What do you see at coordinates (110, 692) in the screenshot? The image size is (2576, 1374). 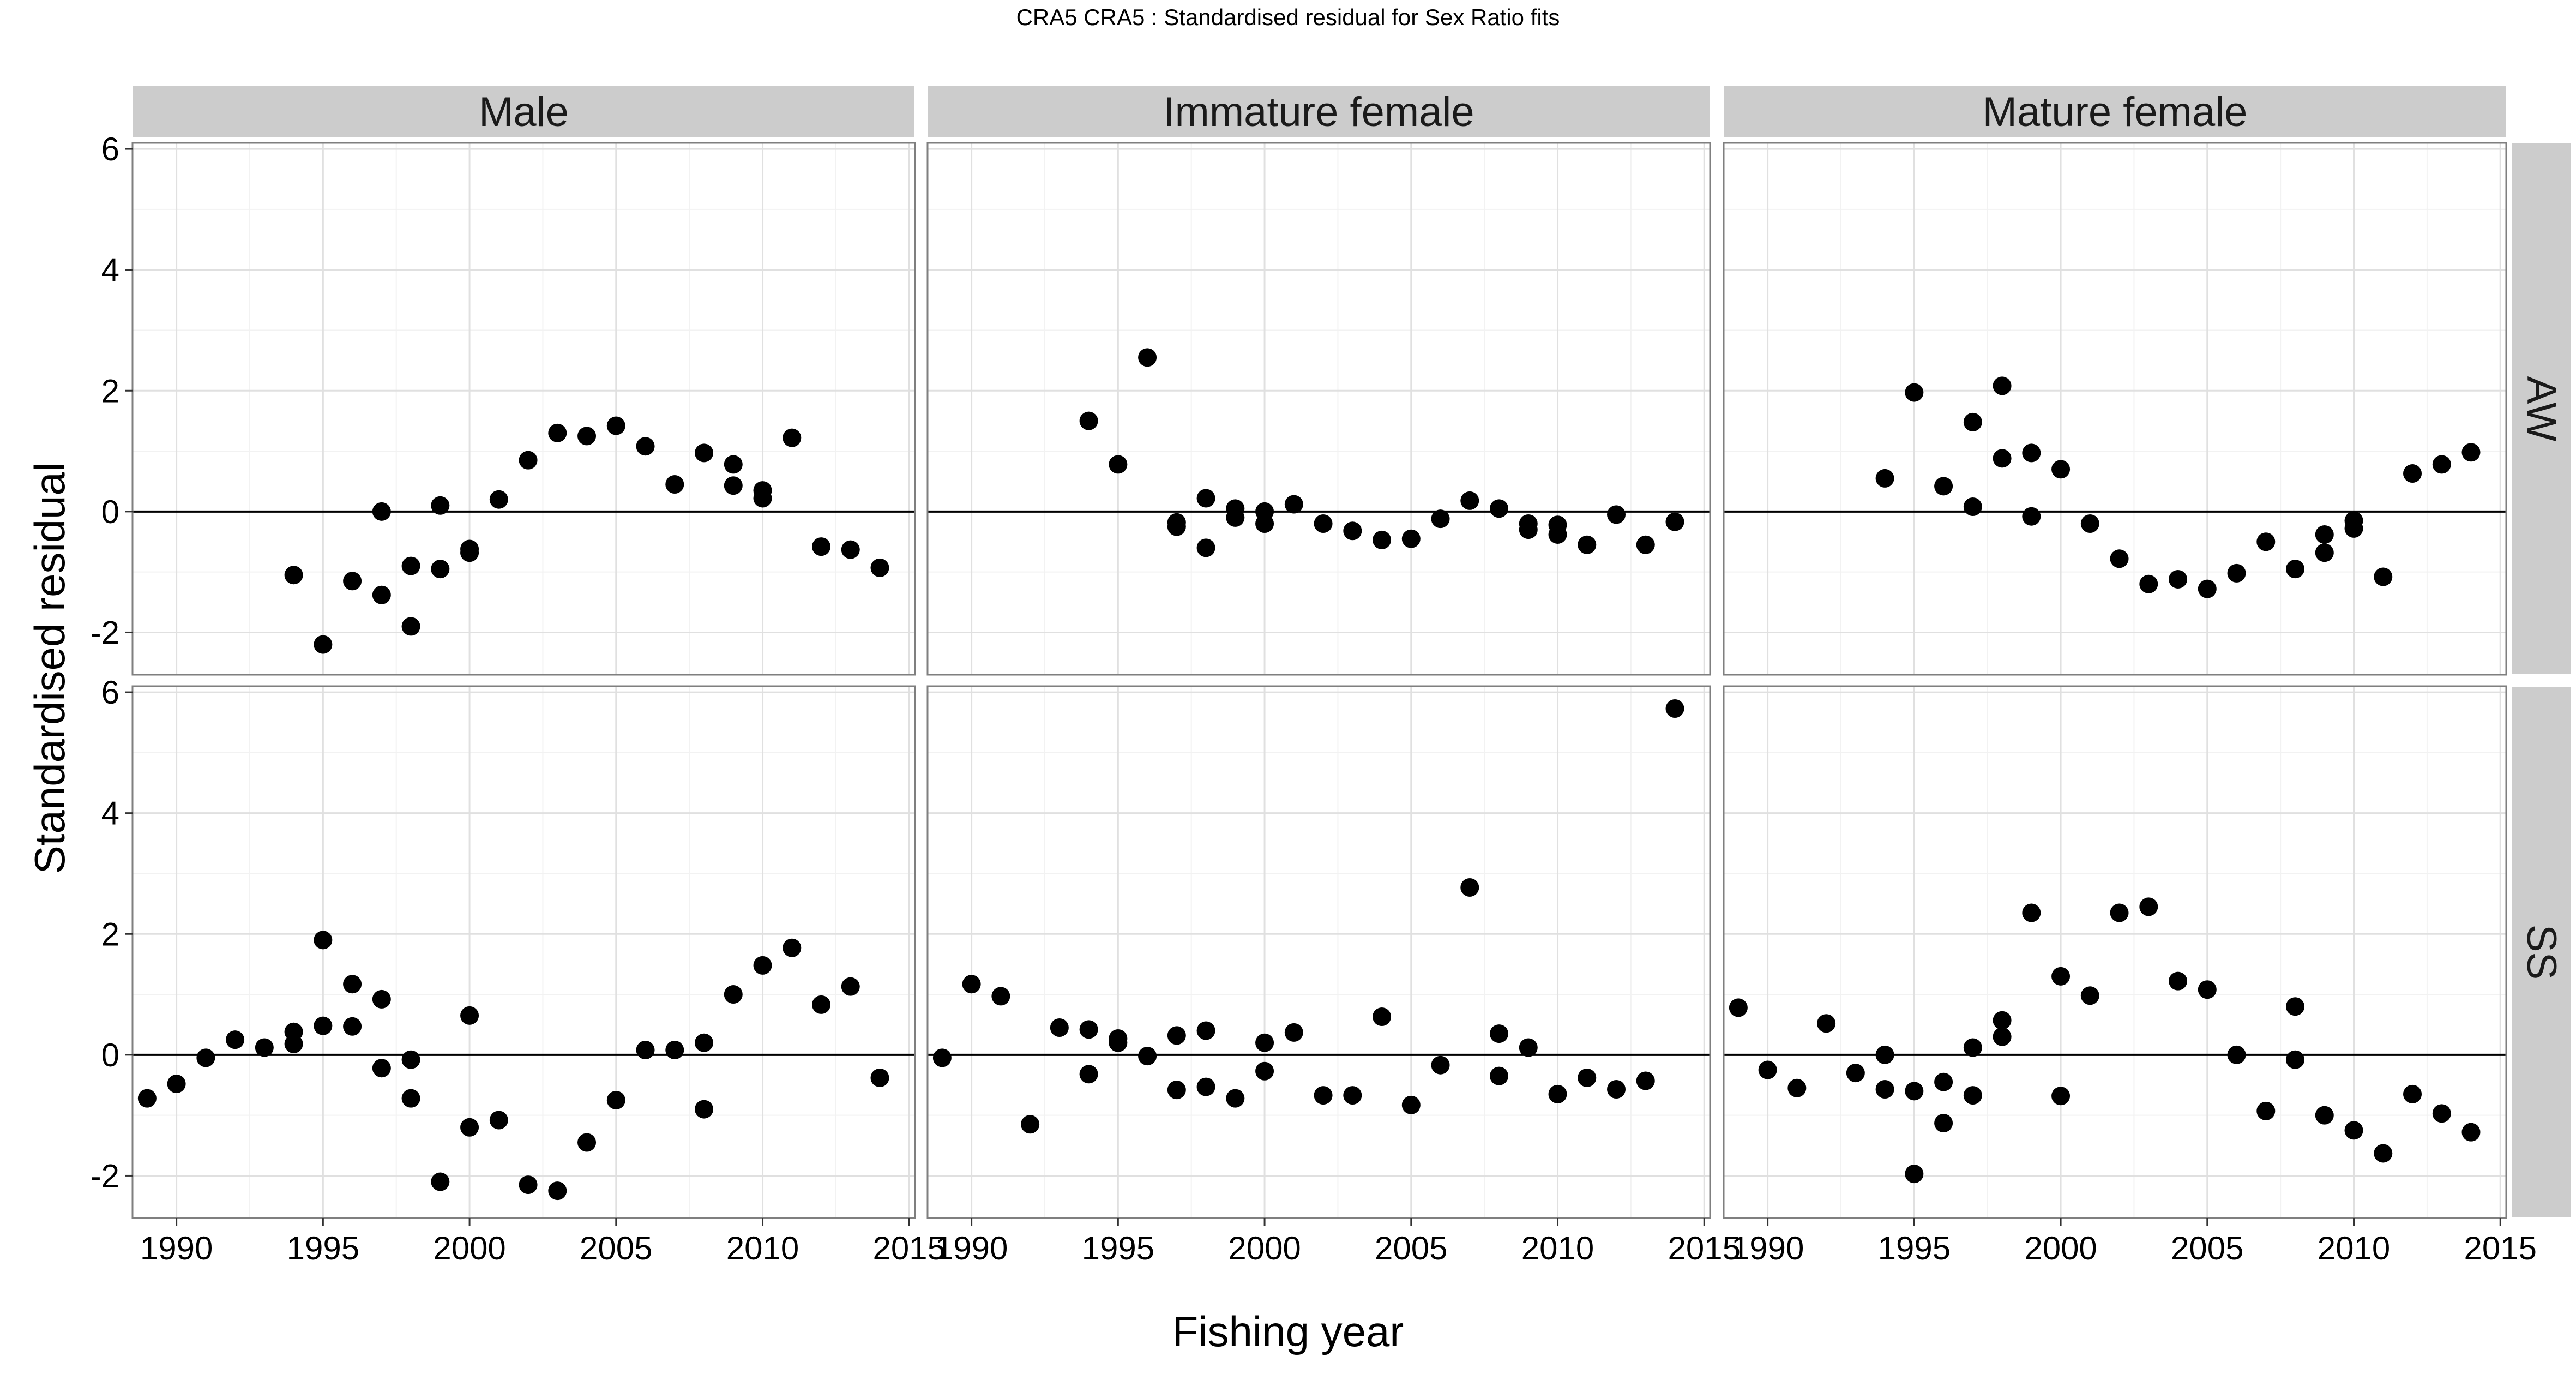 I see `y-tick-label: 6` at bounding box center [110, 692].